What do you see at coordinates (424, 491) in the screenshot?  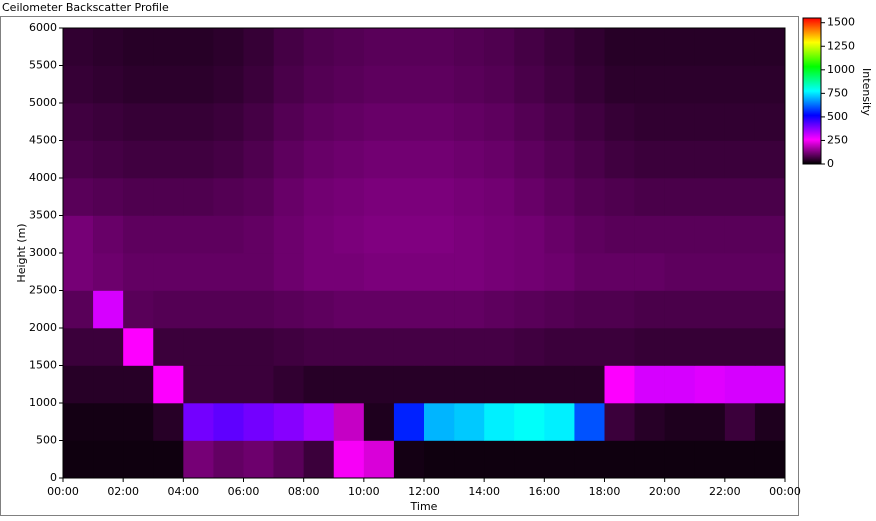 I see `x-tick-label: 12:00` at bounding box center [424, 491].